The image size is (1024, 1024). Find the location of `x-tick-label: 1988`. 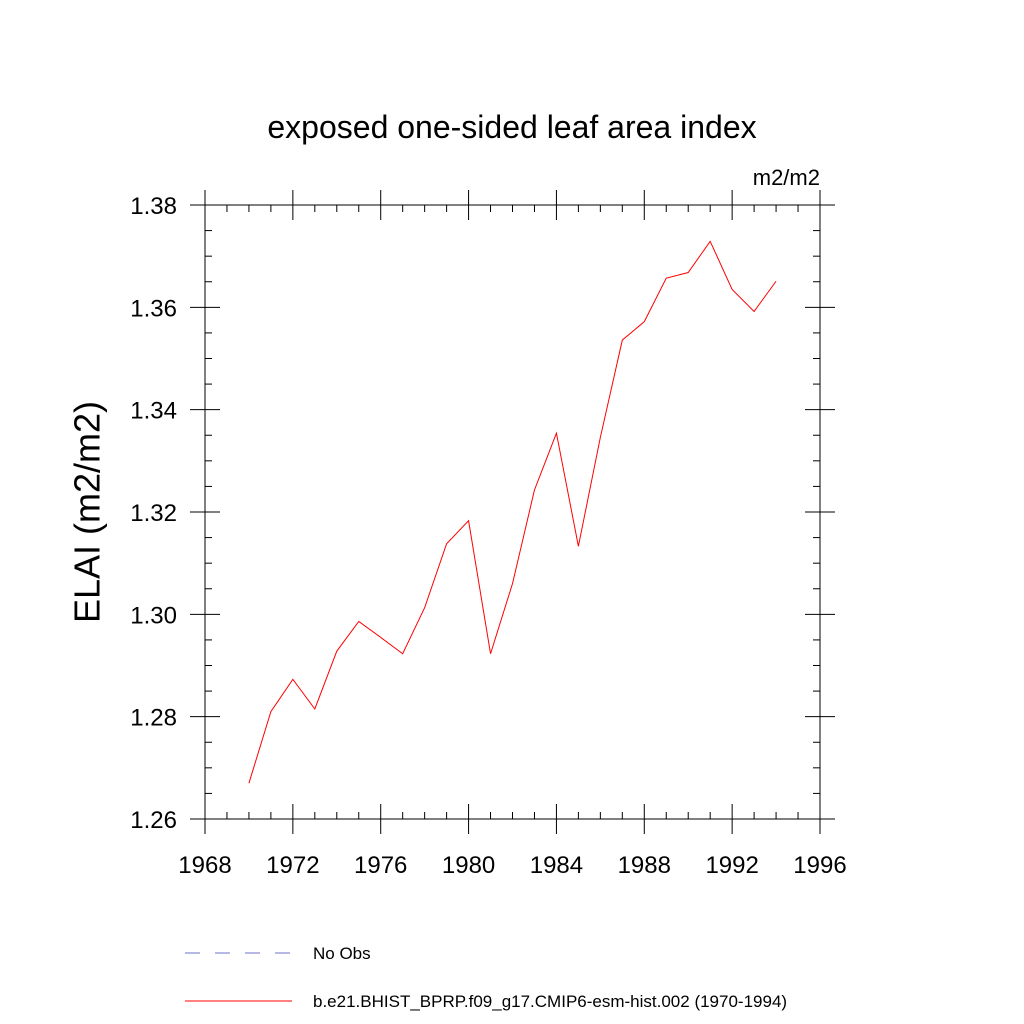

x-tick-label: 1988 is located at coordinates (644, 865).